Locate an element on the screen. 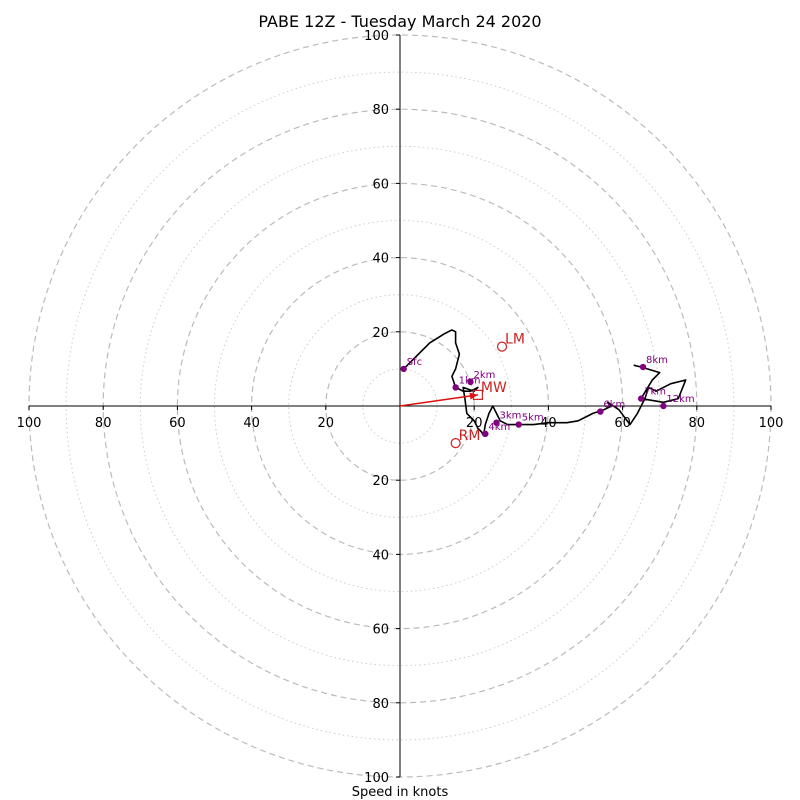 This screenshot has height=800, width=800. storm-motion-label: MW is located at coordinates (494, 388).